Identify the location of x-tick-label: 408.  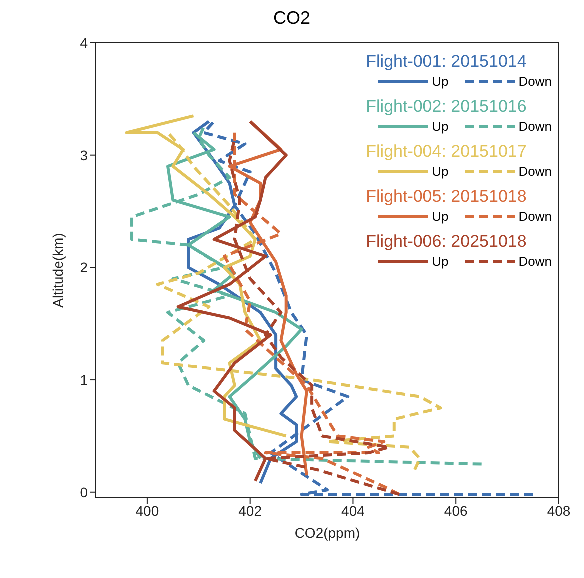
(559, 510).